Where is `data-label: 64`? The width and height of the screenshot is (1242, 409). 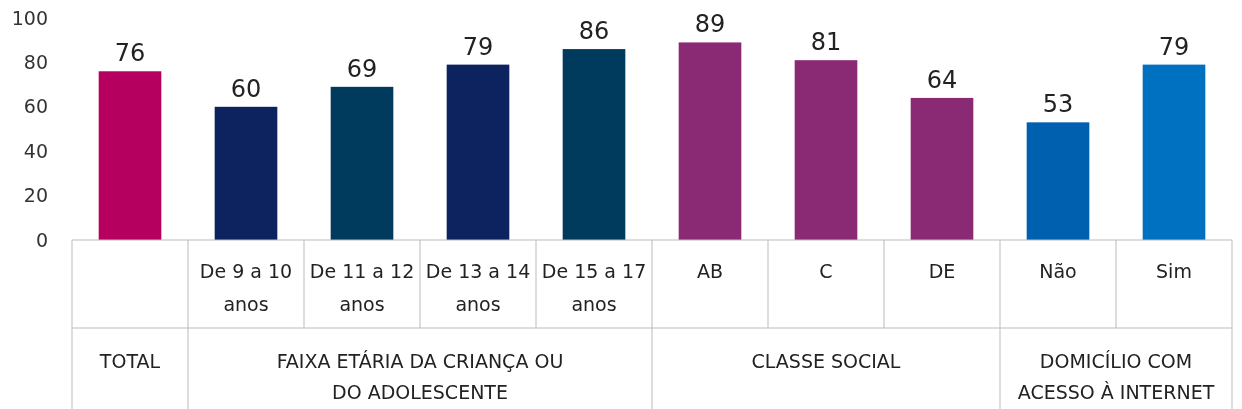
data-label: 64 is located at coordinates (942, 79).